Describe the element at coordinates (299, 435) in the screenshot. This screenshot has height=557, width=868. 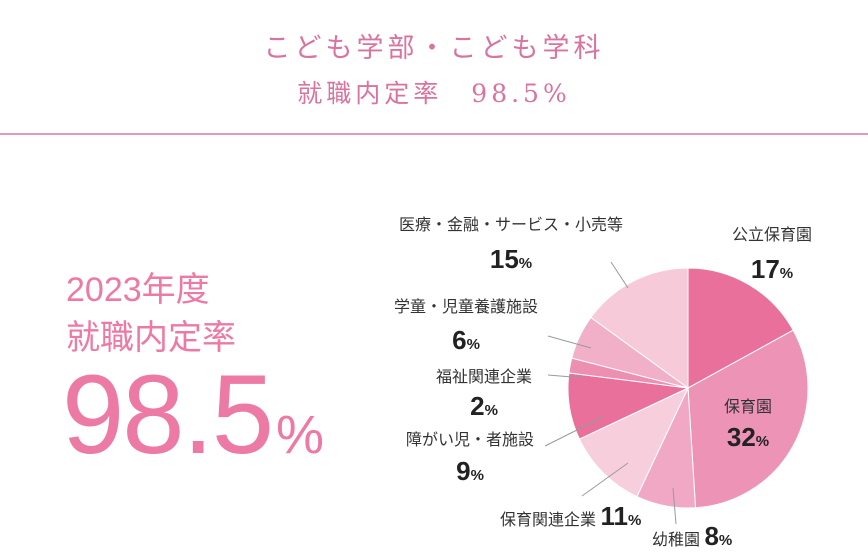
I see `big-rate-unit: %` at that location.